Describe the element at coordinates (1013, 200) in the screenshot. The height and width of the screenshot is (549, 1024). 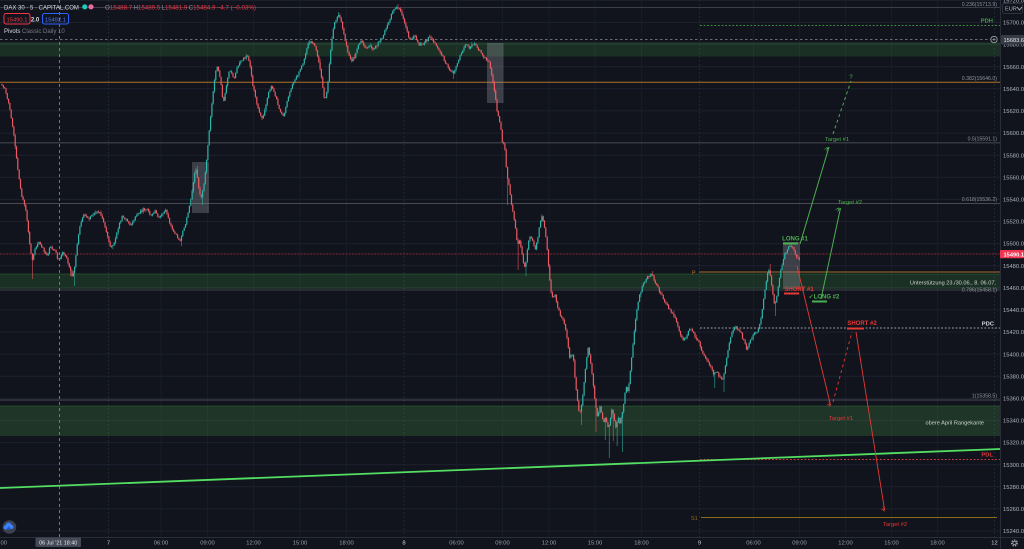
I see `svg-text: 15540.0` at that location.